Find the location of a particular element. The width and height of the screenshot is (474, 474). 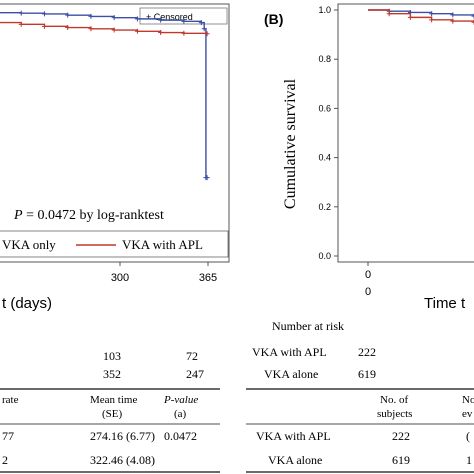

y-tick-label-b: 0.2 is located at coordinates (324, 207).